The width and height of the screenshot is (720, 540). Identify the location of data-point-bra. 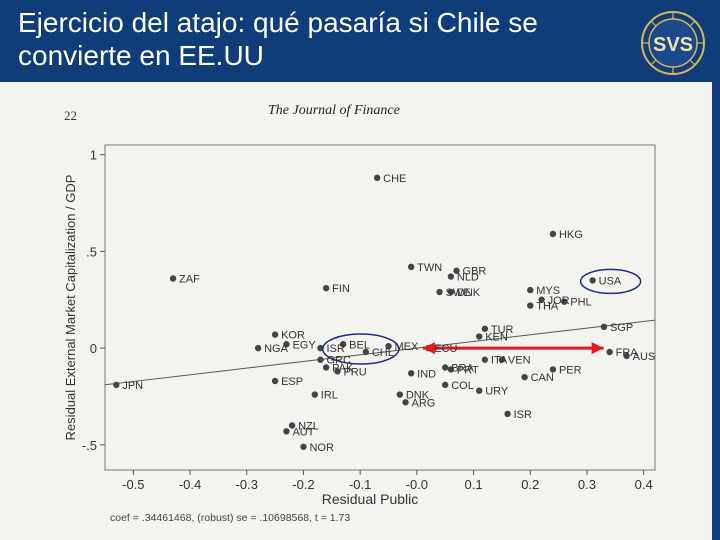
(445, 367).